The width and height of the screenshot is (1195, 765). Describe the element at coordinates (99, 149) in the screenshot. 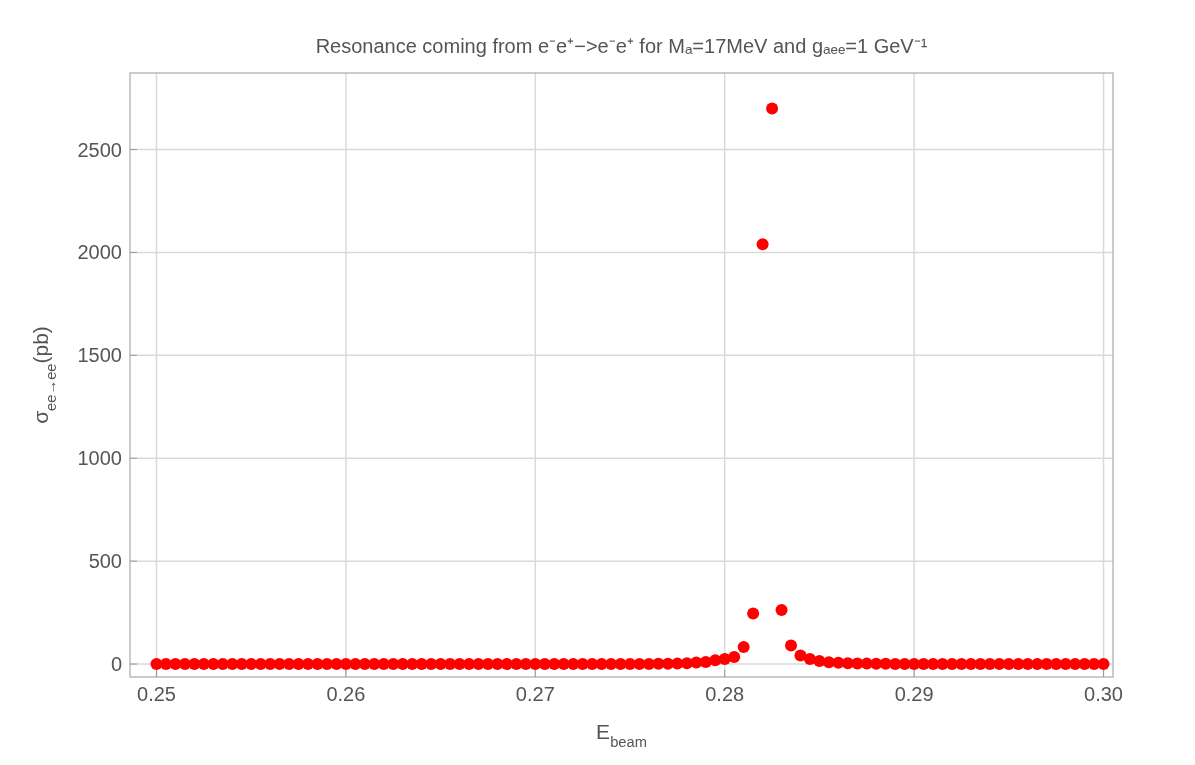

I see `y-tick-label: 2500` at that location.